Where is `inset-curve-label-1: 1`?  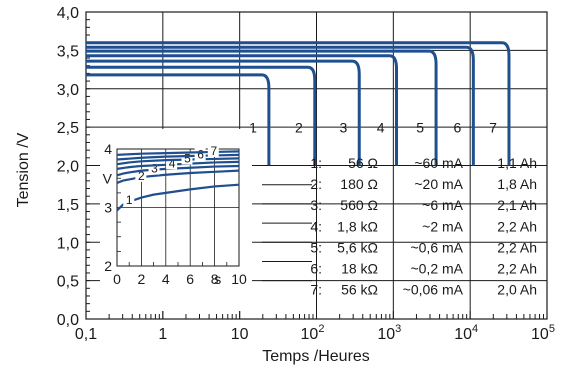
inset-curve-label-1: 1 is located at coordinates (129, 200).